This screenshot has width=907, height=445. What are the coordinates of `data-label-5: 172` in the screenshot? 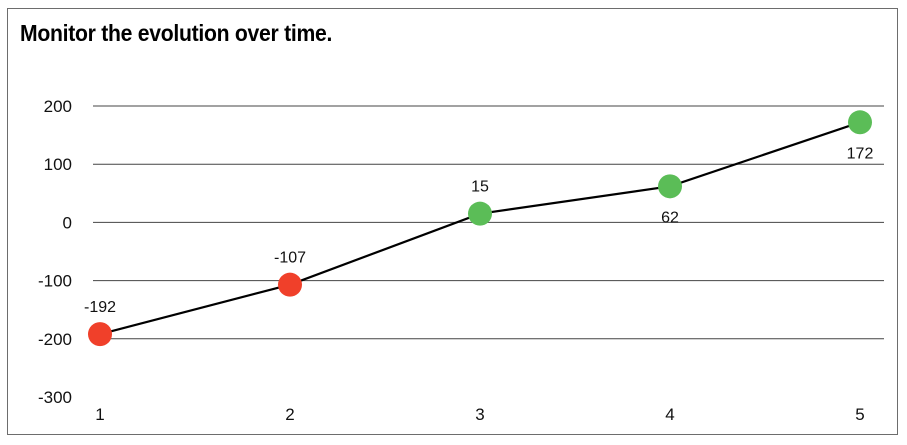 It's located at (860, 153).